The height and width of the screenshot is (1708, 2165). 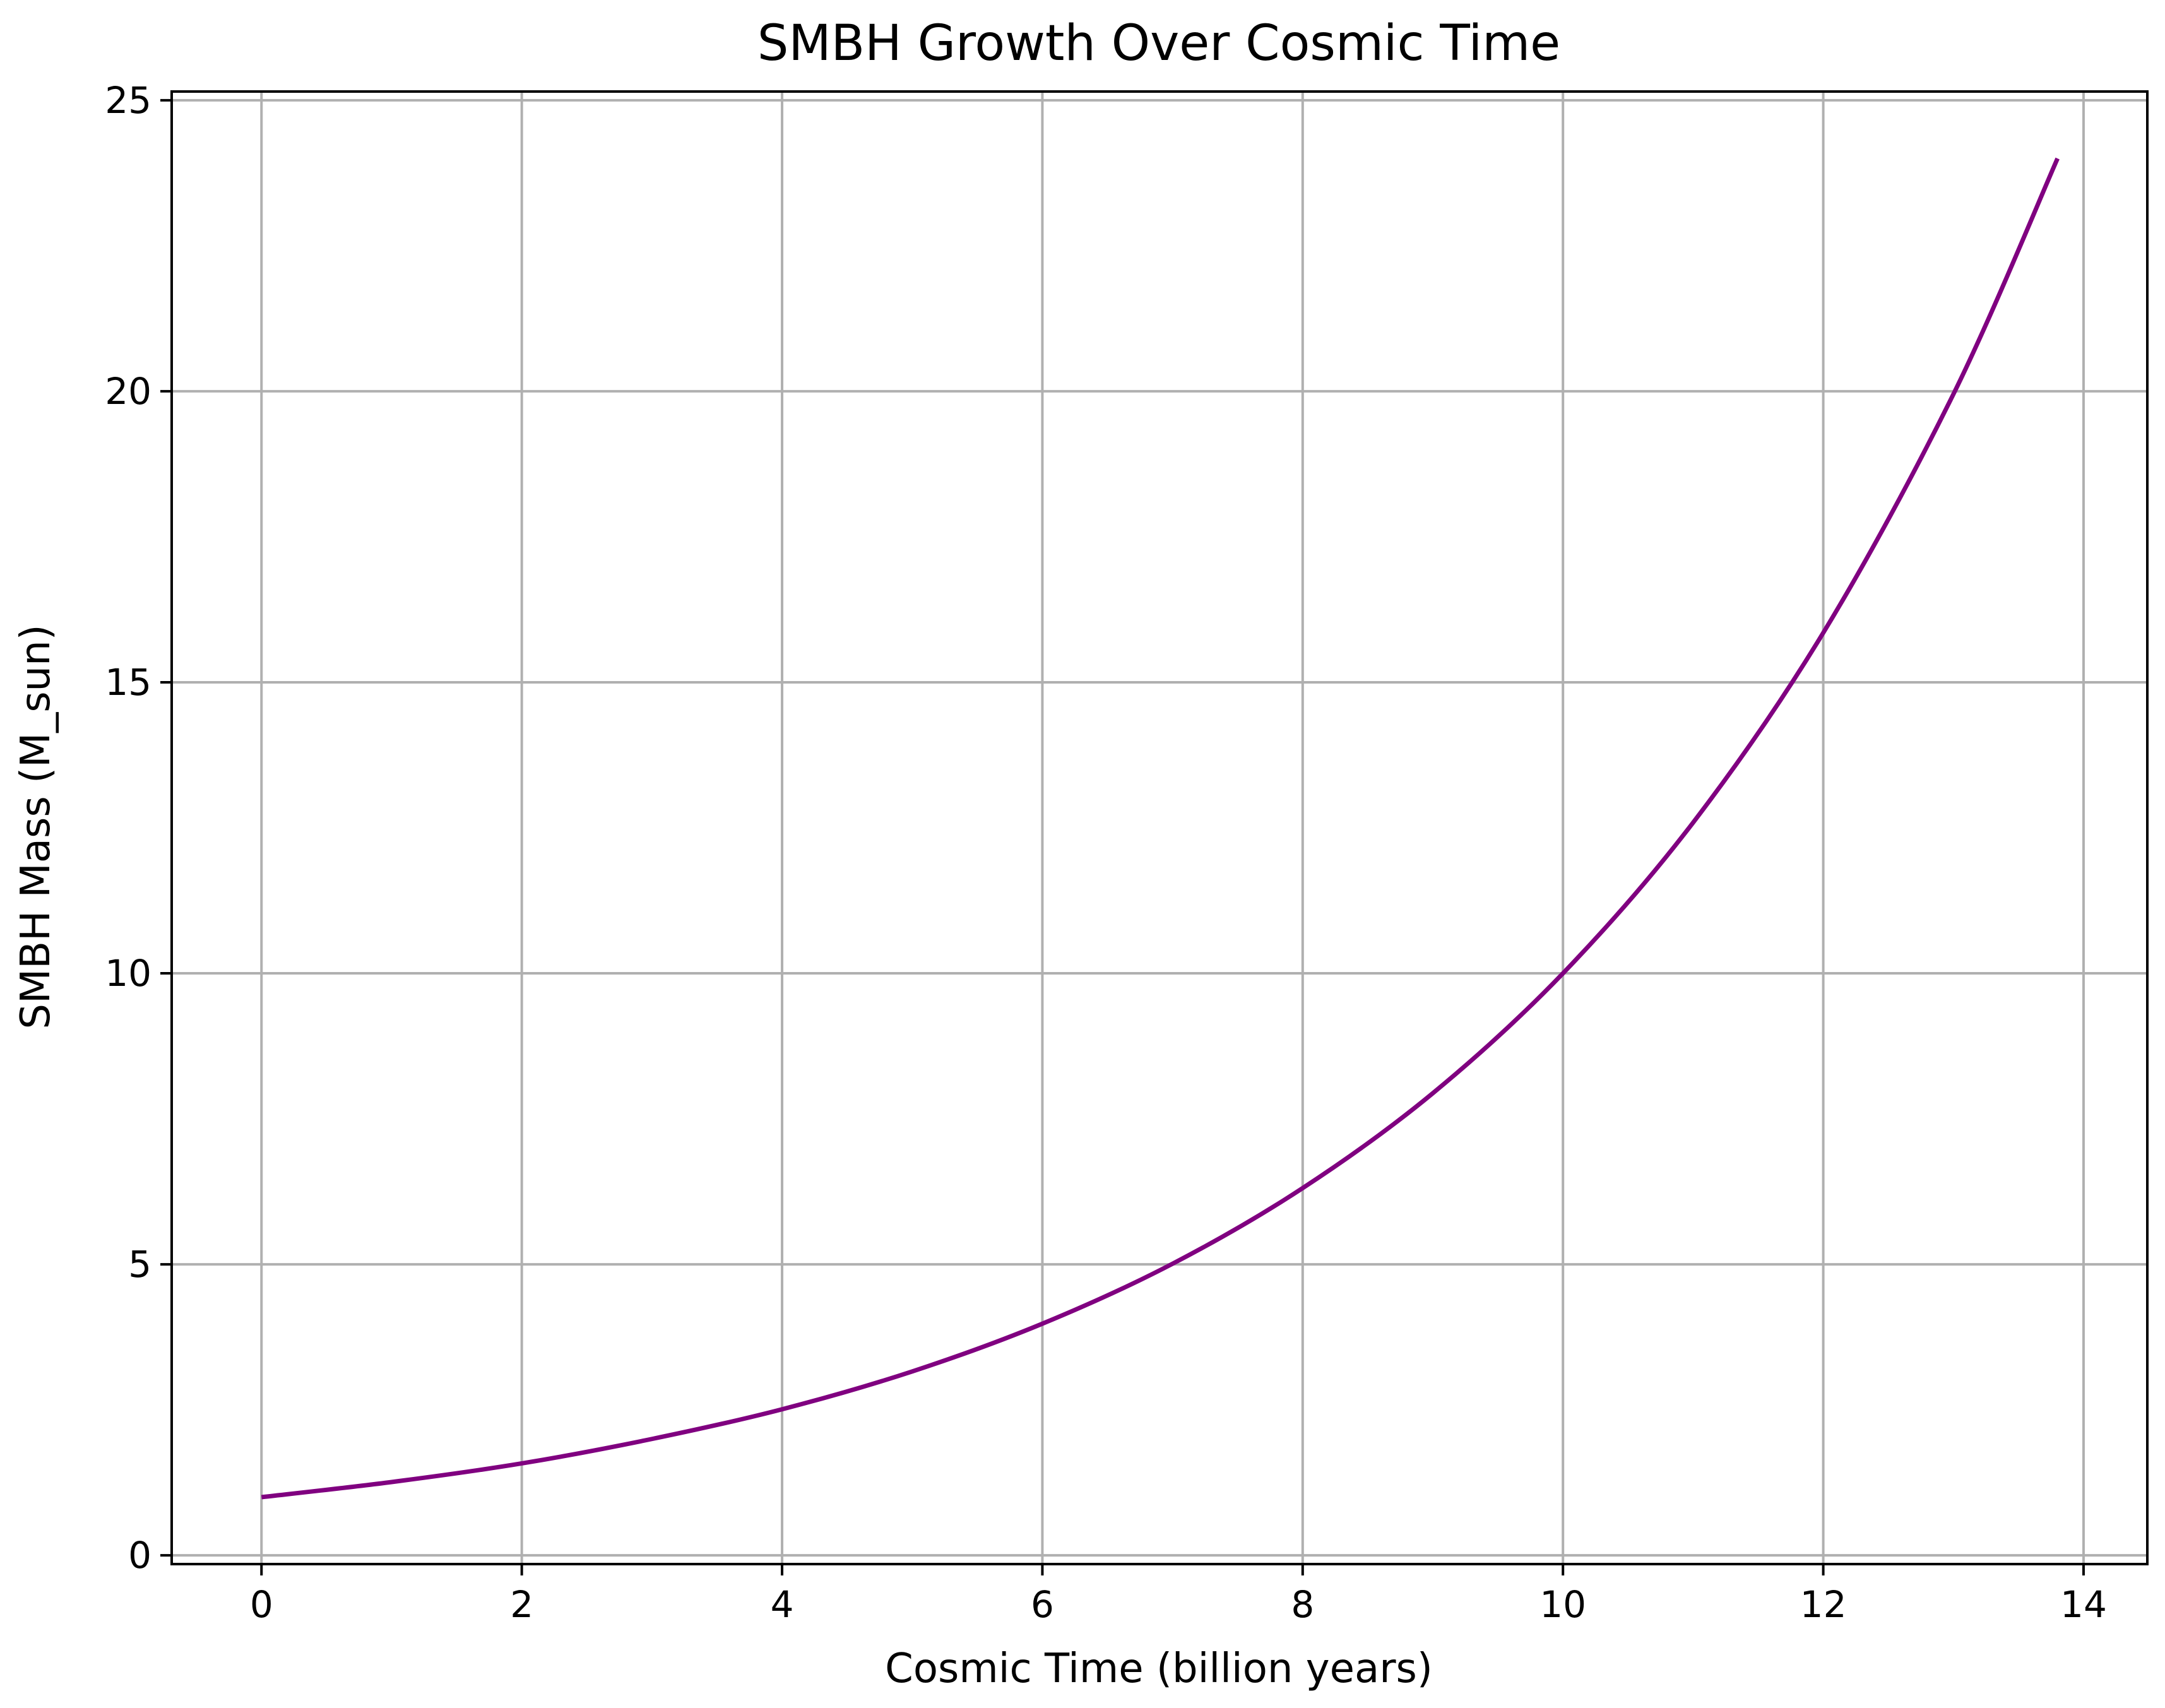 What do you see at coordinates (128, 974) in the screenshot?
I see `y-tick-label: 10` at bounding box center [128, 974].